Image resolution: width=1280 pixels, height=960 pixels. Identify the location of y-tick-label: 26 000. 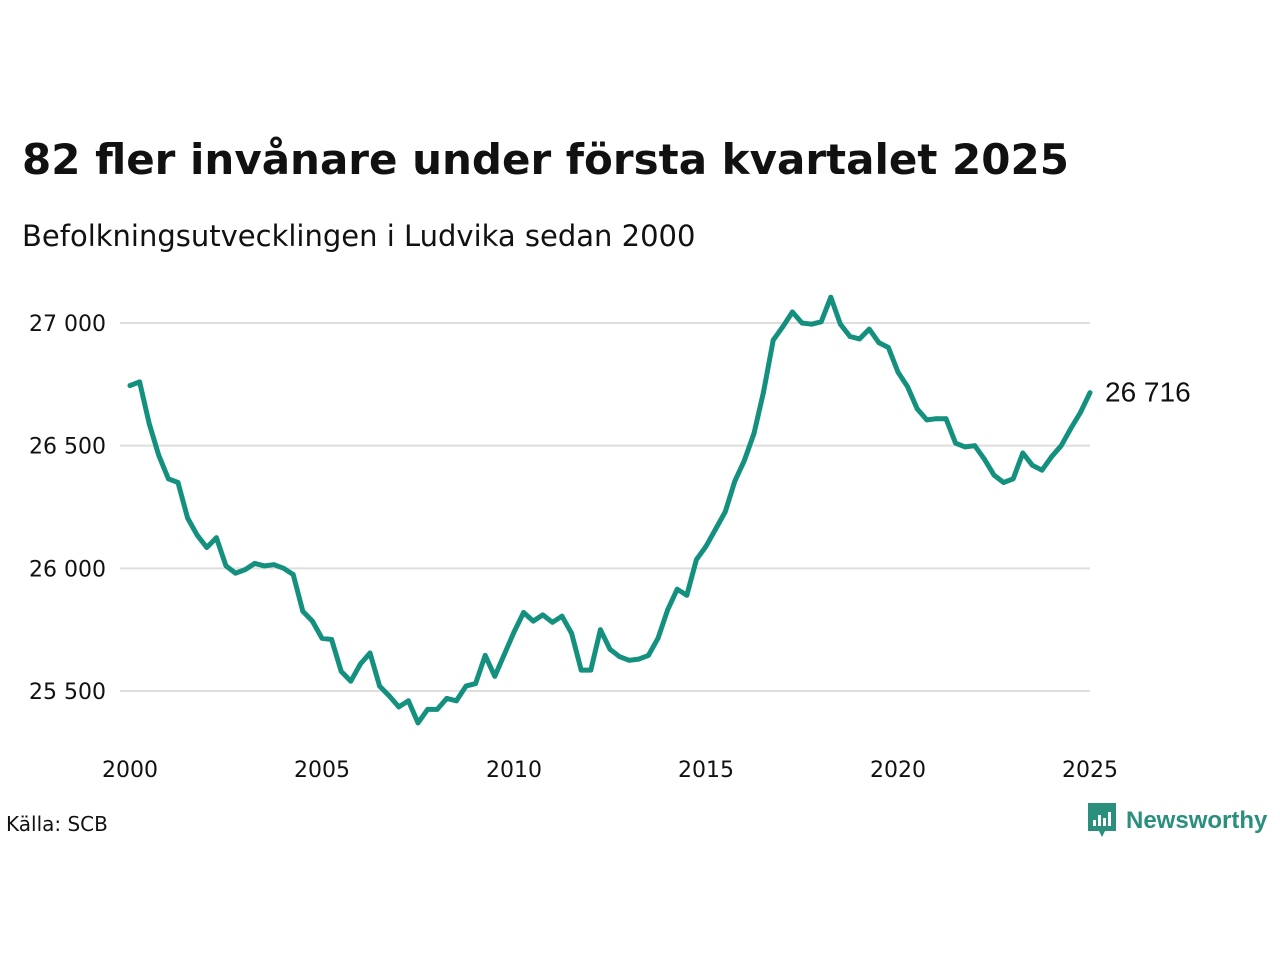
(67, 569).